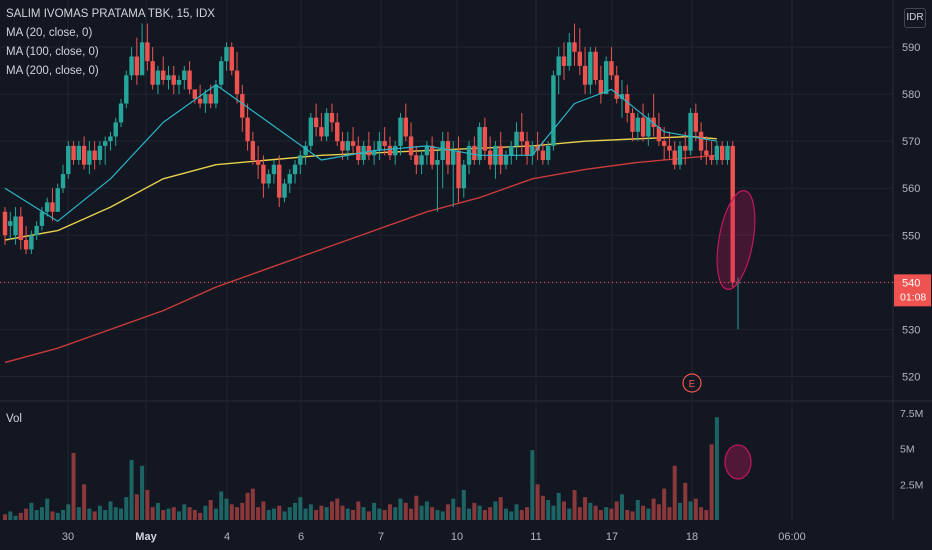 Image resolution: width=932 pixels, height=550 pixels. Describe the element at coordinates (227, 537) in the screenshot. I see `time-tick-label: 4` at that location.